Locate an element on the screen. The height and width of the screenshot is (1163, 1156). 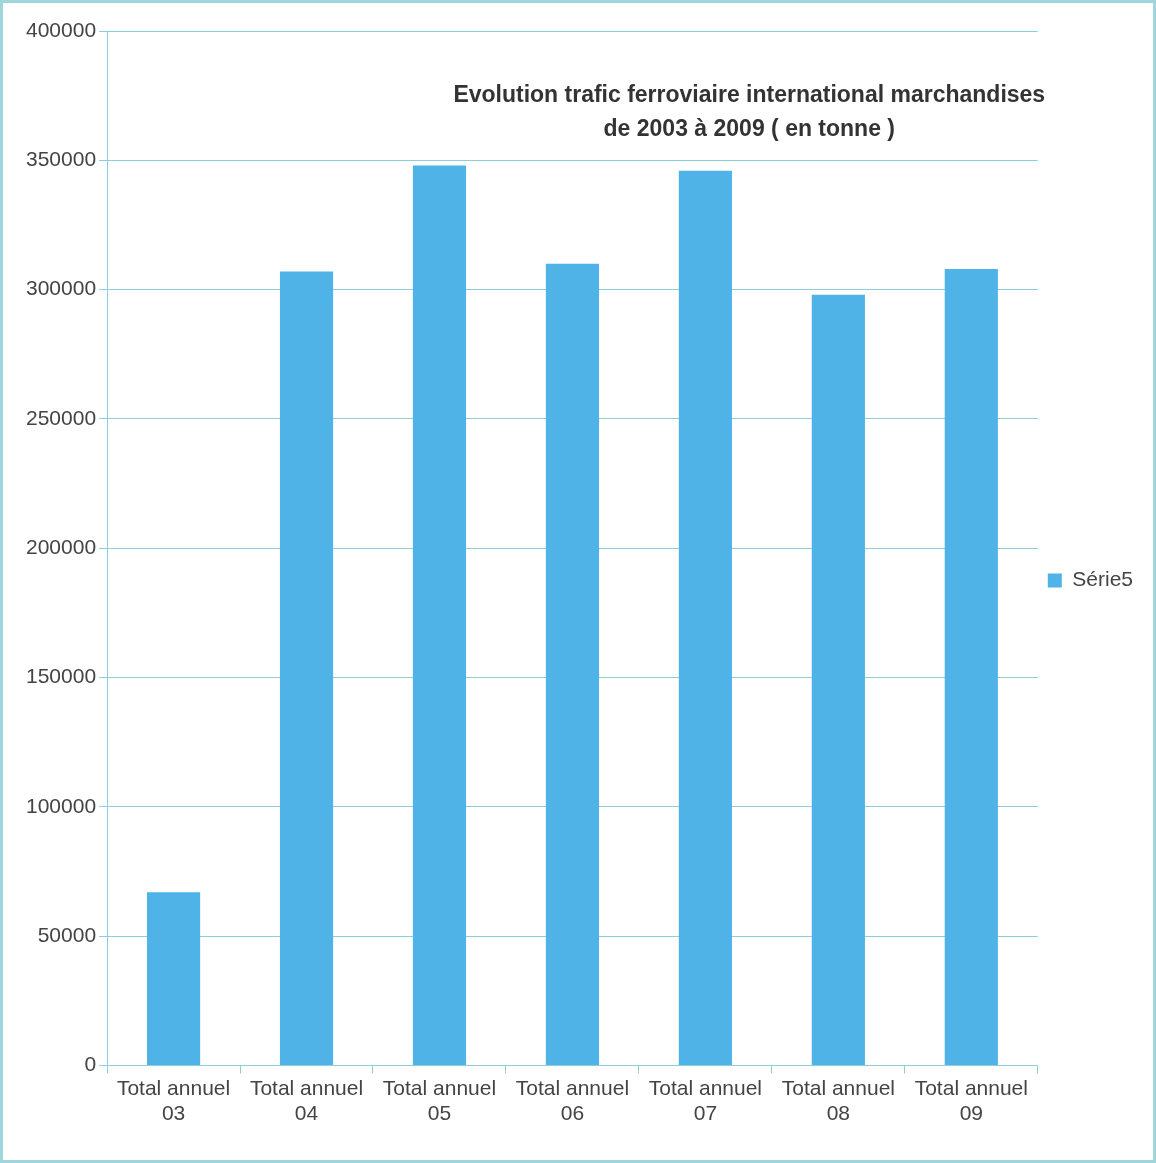
x-tick-label: Total annuel 07 is located at coordinates (705, 1100).